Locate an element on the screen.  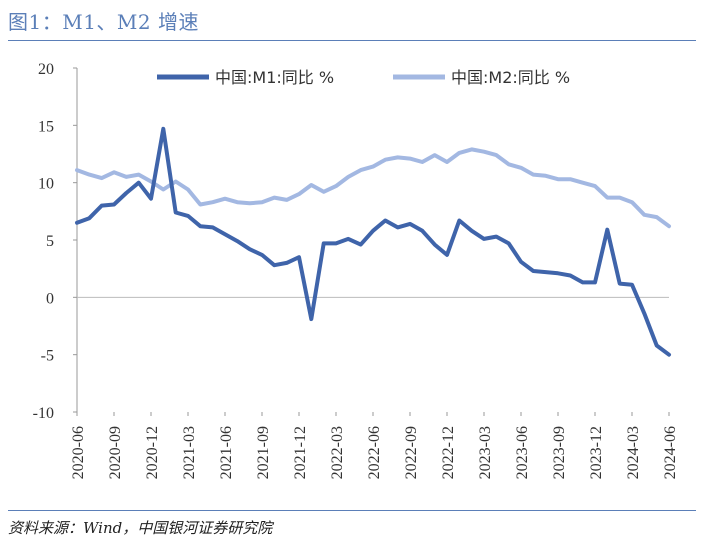
x-tick-label: 2022-12 is located at coordinates (448, 452).